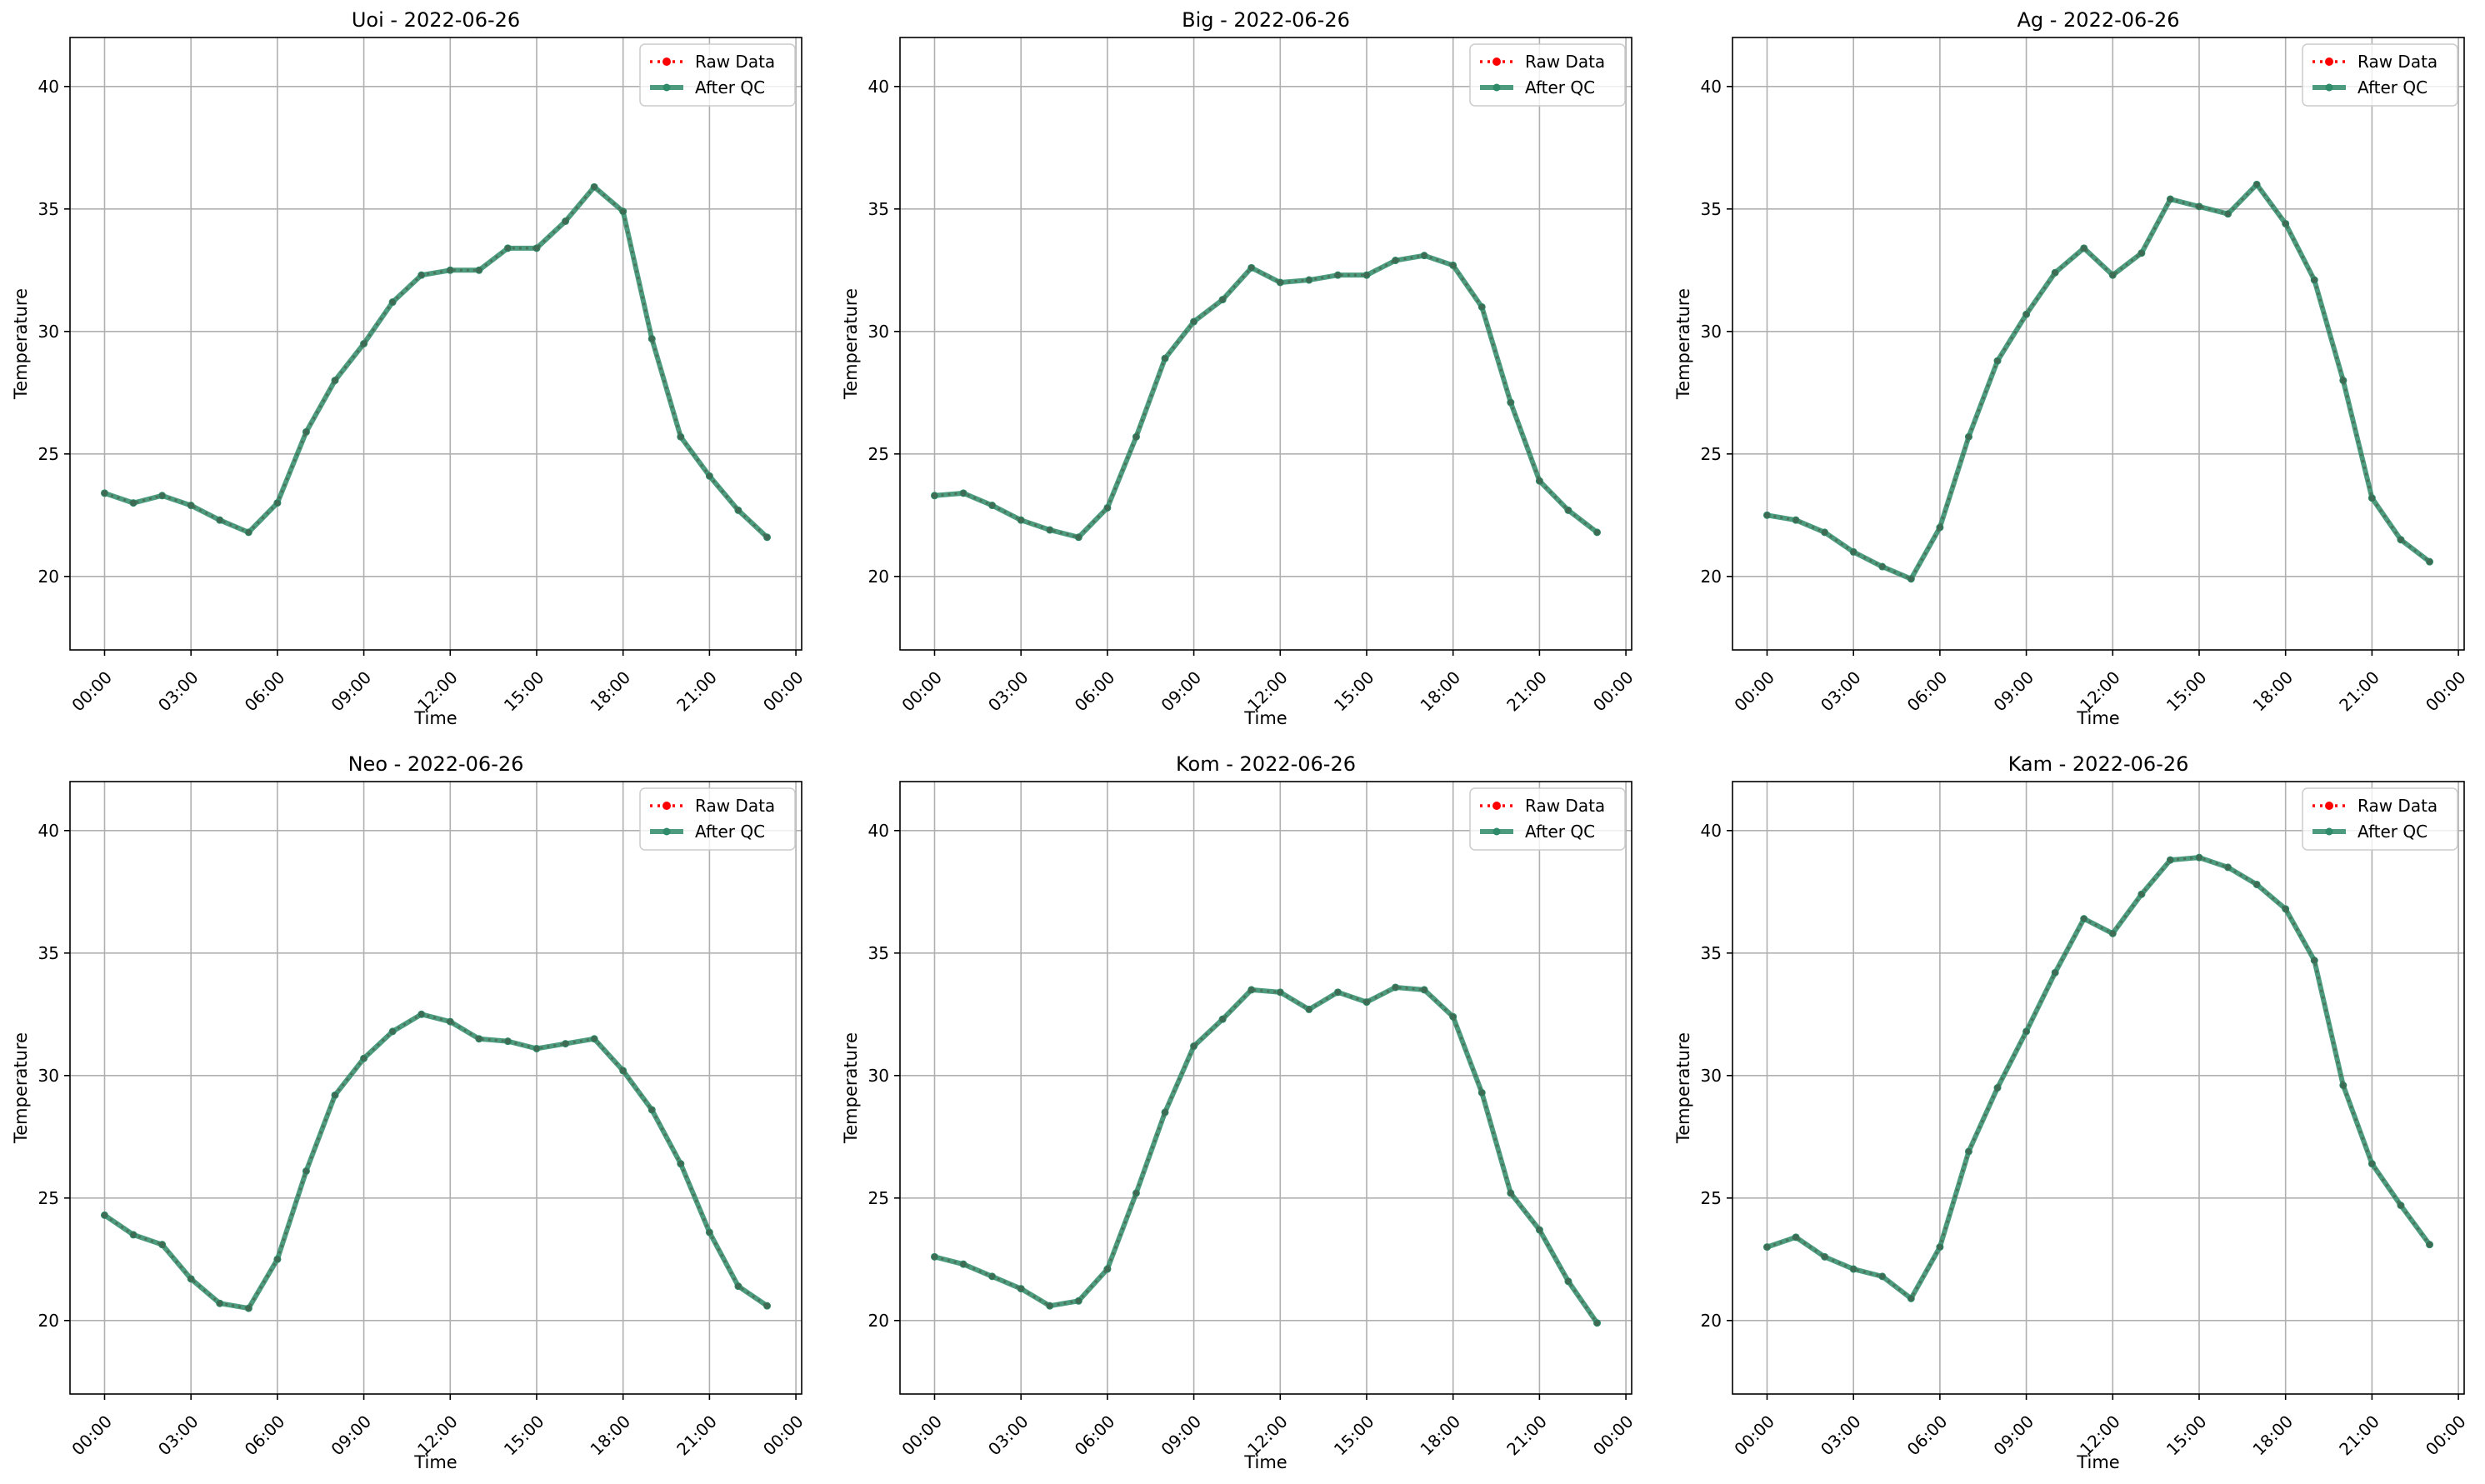  I want to click on x-tick-label: 18:00, so click(1440, 1436).